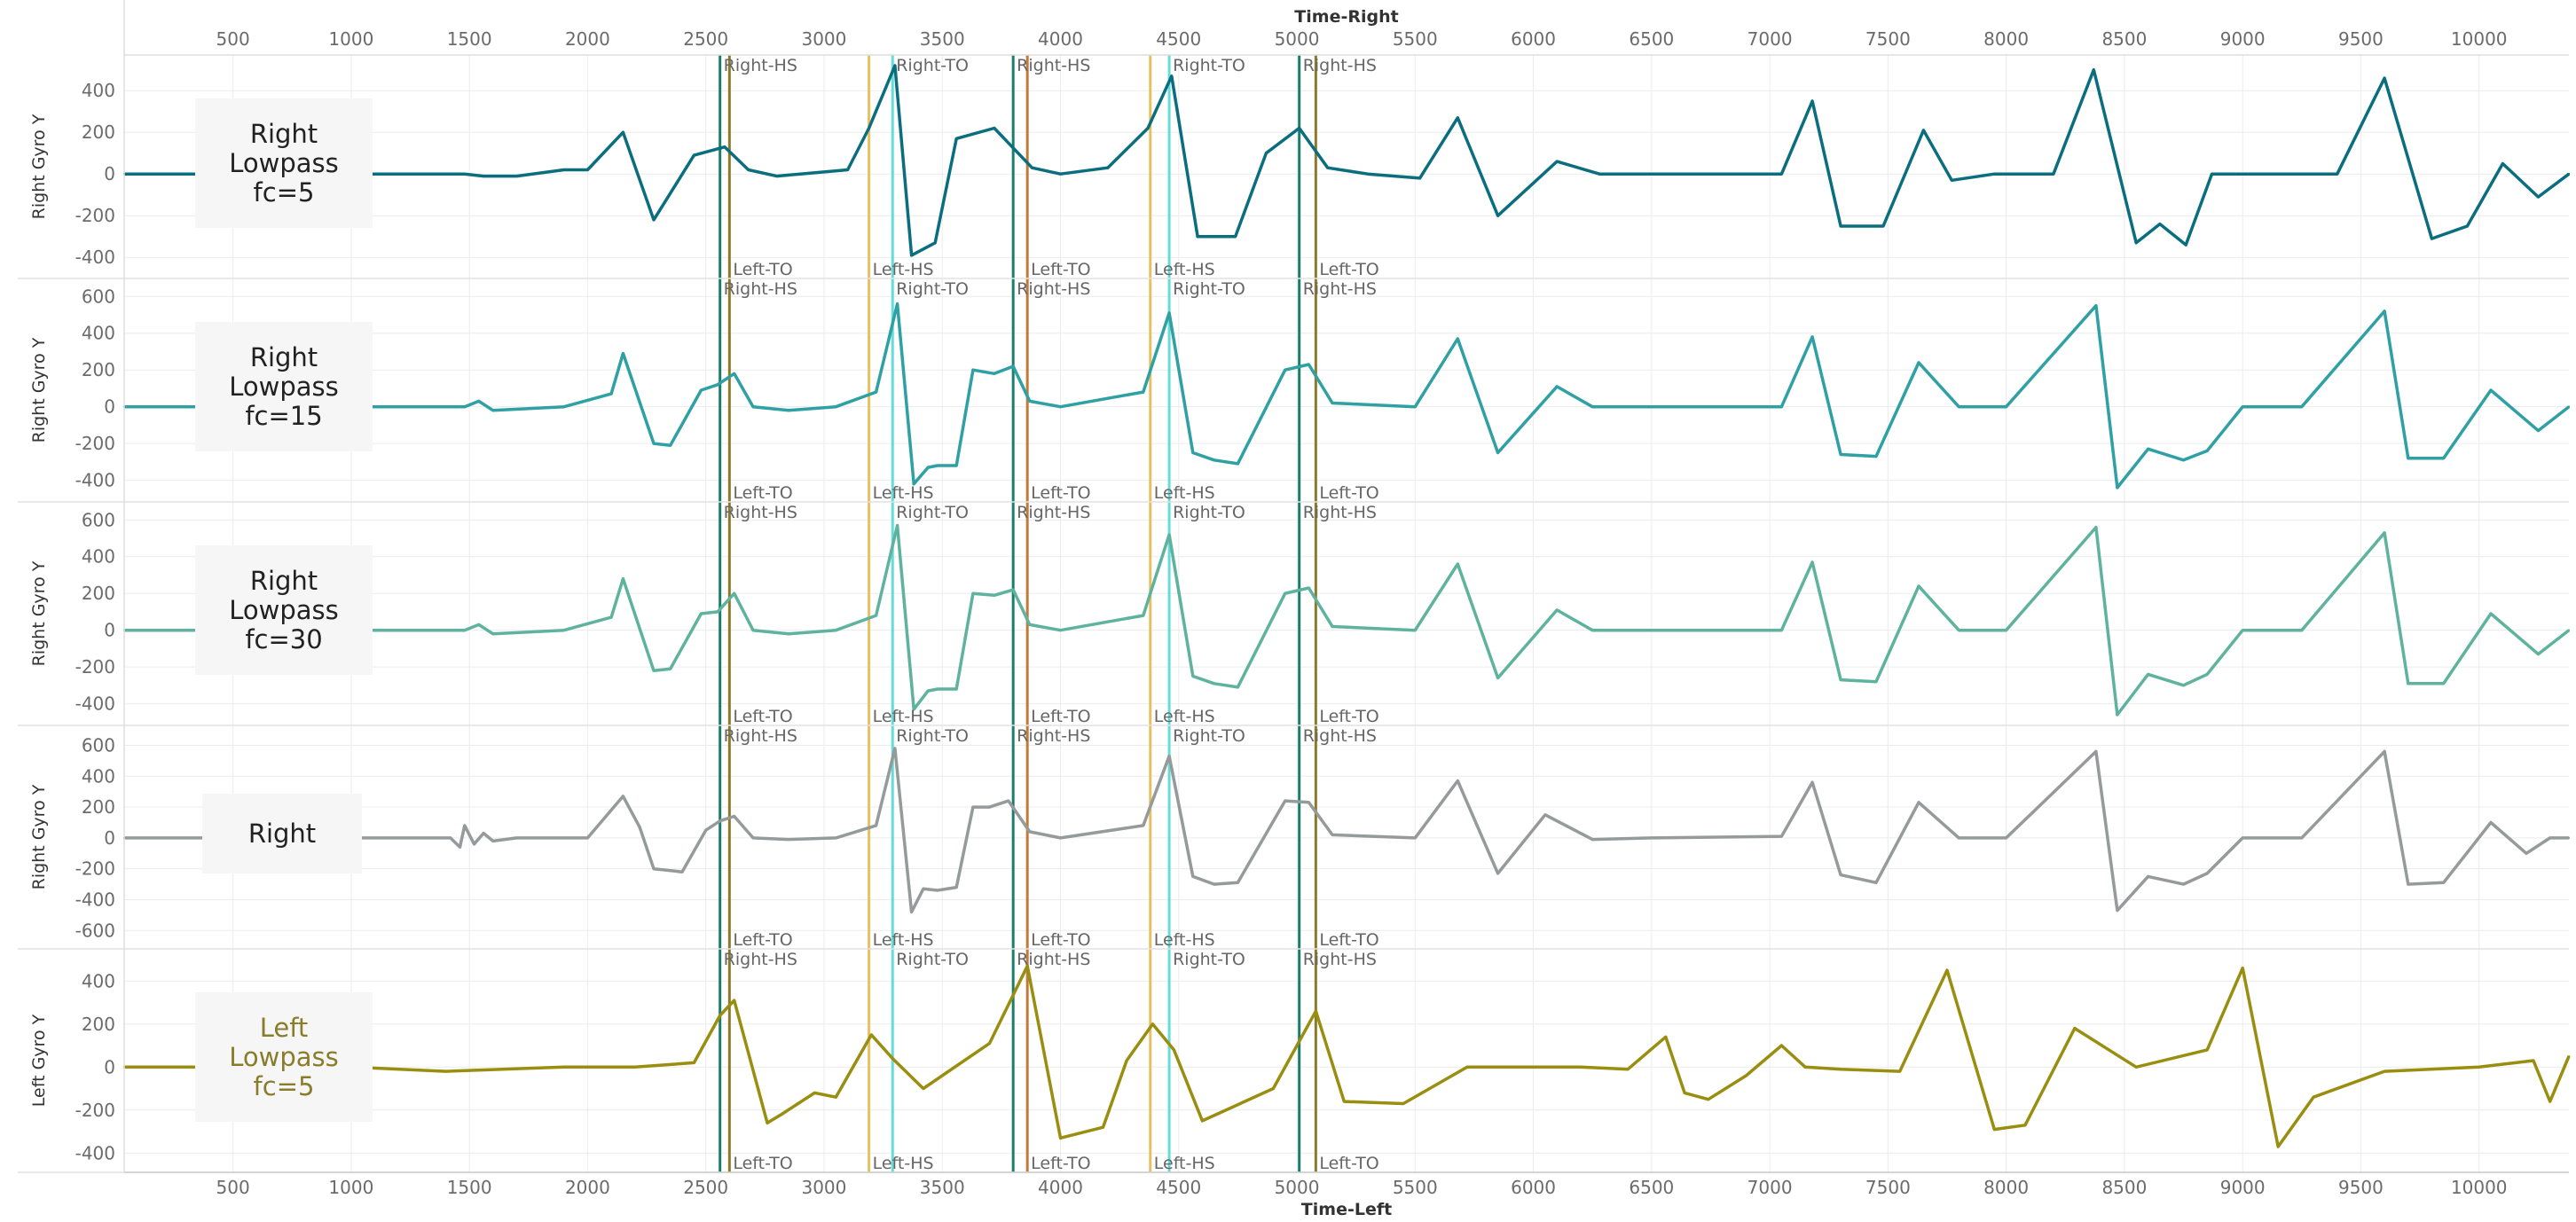  I want to click on x-tick-label-bottom: 7000, so click(1770, 1187).